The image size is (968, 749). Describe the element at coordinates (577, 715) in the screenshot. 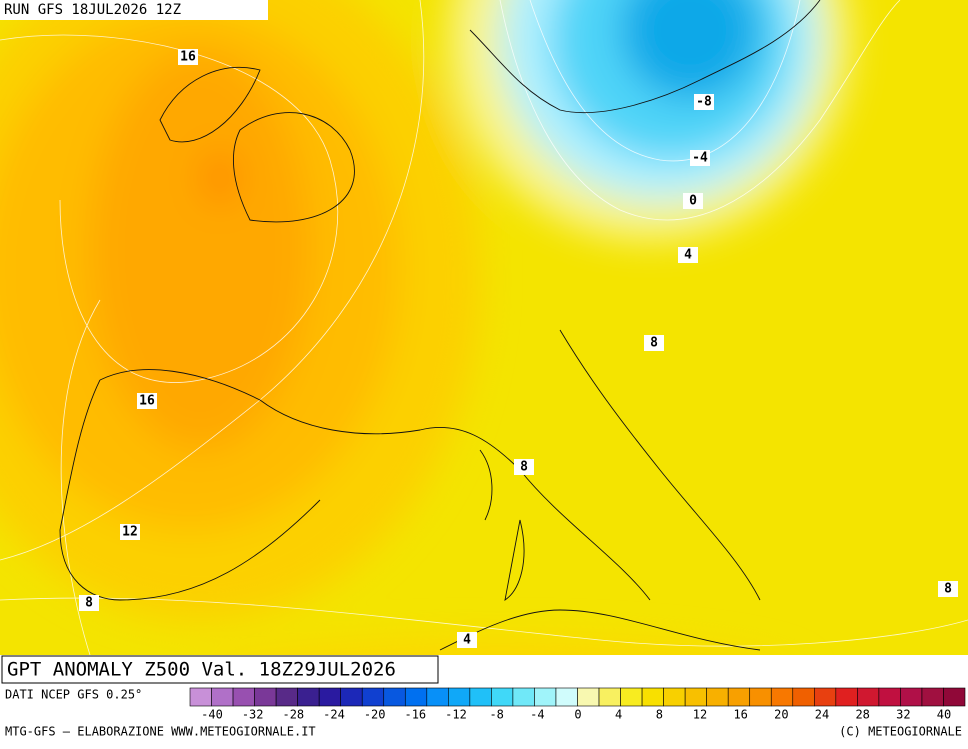

I see `colorbar-tick-label: 0` at that location.